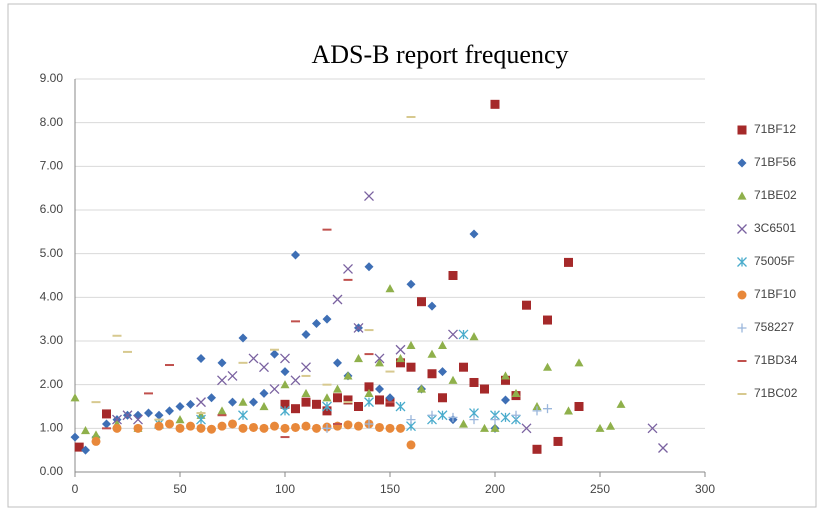  Describe the element at coordinates (52, 122) in the screenshot. I see `y-tick-label: 8.00` at that location.